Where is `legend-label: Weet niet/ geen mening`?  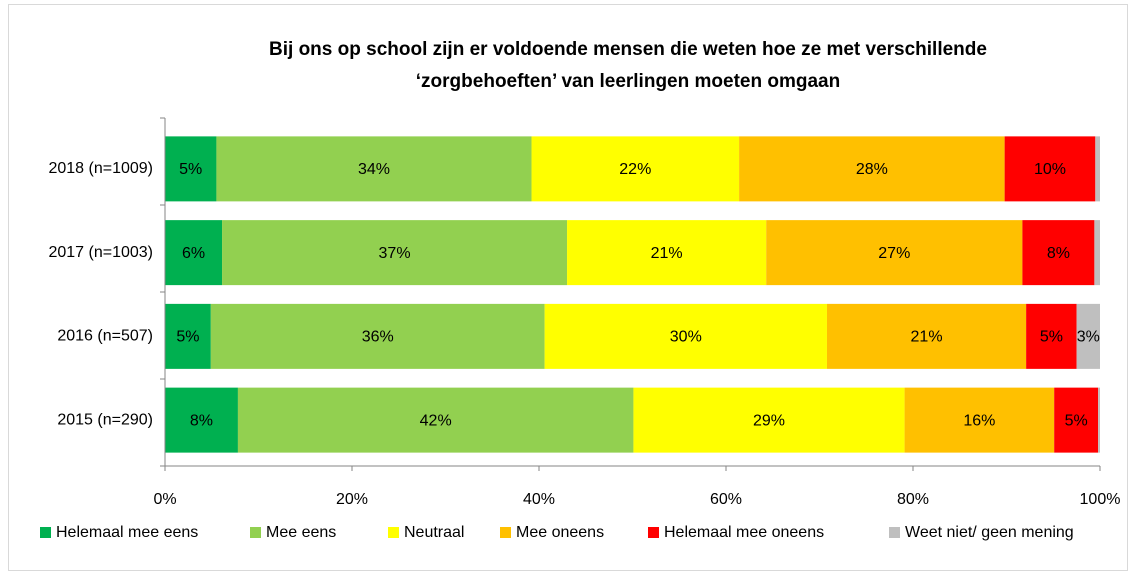
legend-label: Weet niet/ geen mening is located at coordinates (989, 532).